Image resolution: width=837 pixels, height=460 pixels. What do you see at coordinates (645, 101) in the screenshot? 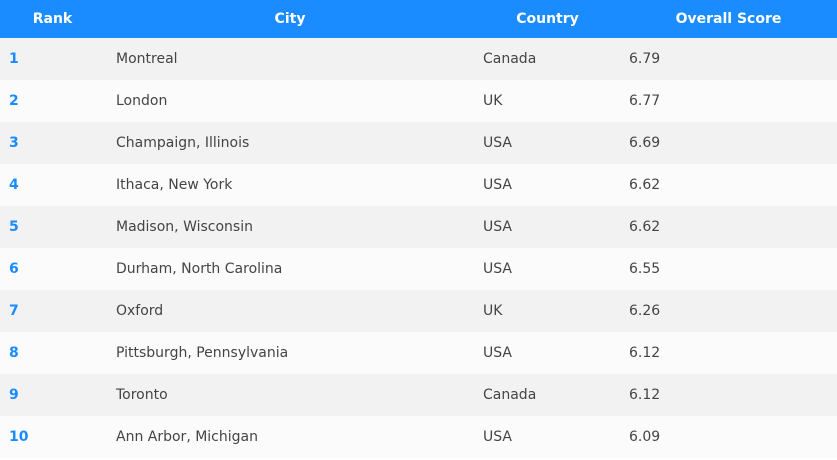
I see `cell-score: 6.77` at bounding box center [645, 101].